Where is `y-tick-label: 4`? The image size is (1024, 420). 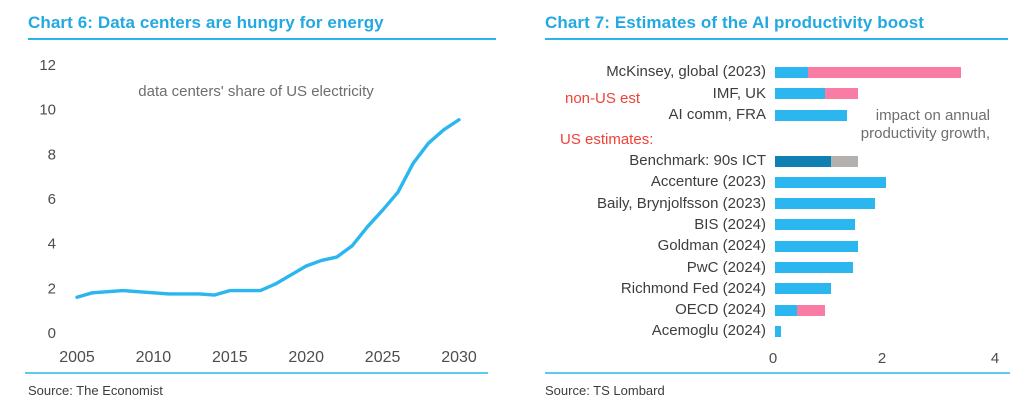
y-tick-label: 4 is located at coordinates (52, 244).